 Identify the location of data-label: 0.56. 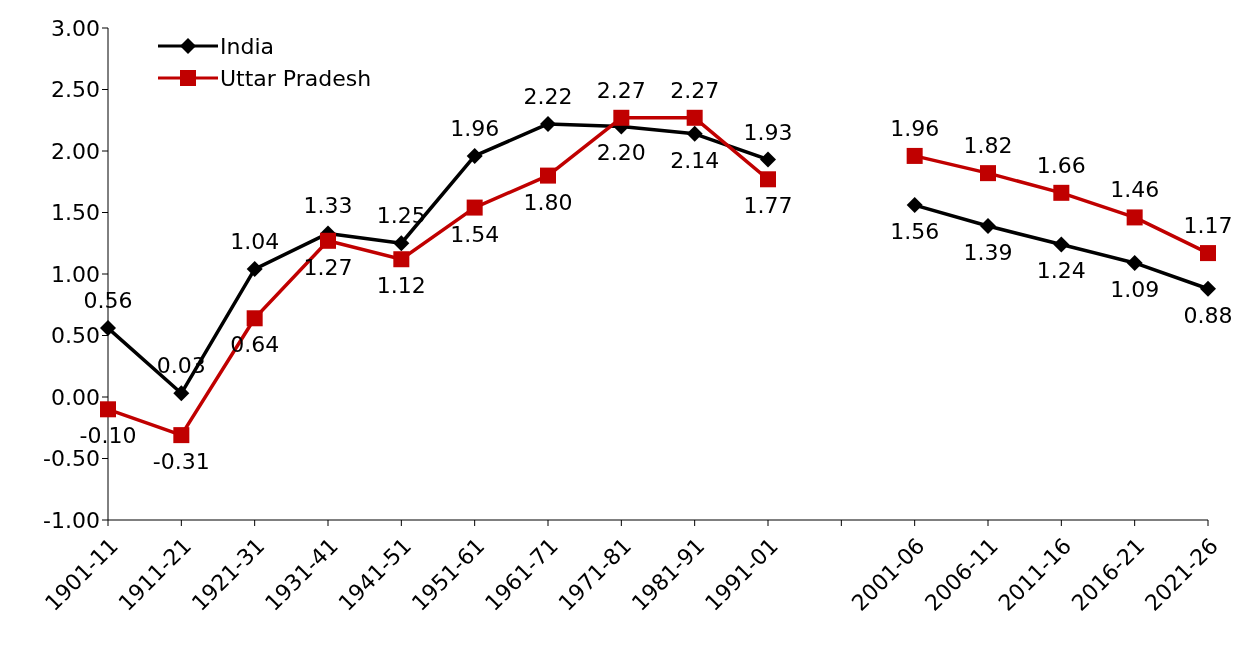
(108, 301).